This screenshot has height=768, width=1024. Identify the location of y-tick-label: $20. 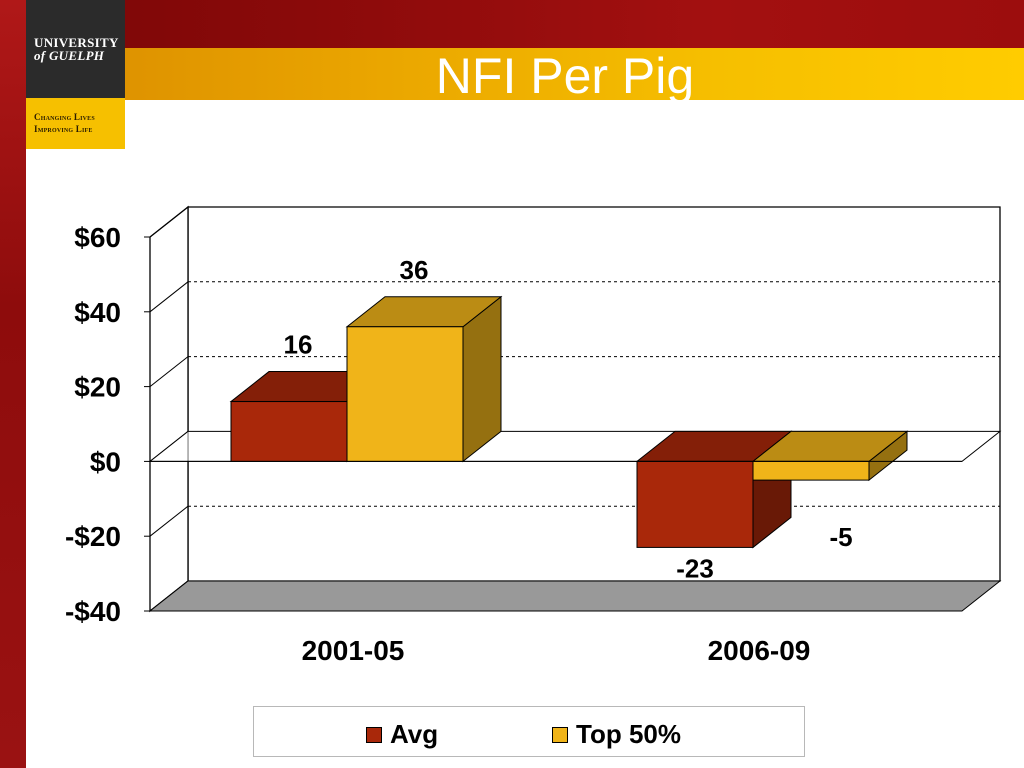
(97, 387).